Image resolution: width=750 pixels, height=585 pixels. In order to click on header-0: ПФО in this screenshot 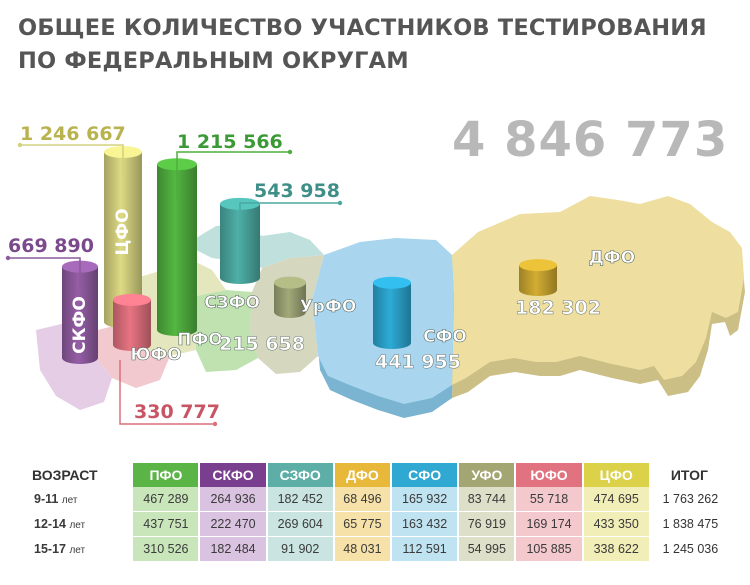, I will do `click(167, 475)`.